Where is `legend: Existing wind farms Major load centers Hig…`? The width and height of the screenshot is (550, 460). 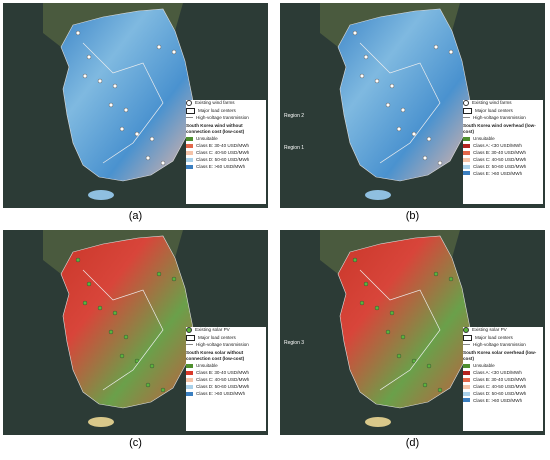
legend: Existing wind farms Major load centers Hig… is located at coordinates (503, 152).